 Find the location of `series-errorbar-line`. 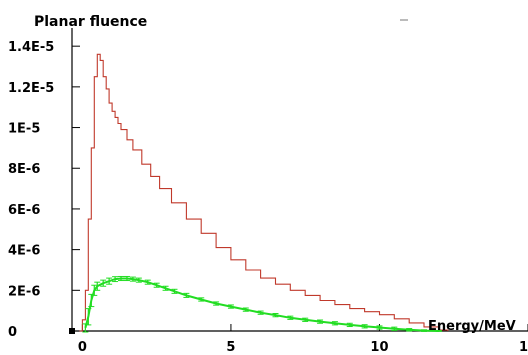

series-errorbar-line is located at coordinates (261, 304).